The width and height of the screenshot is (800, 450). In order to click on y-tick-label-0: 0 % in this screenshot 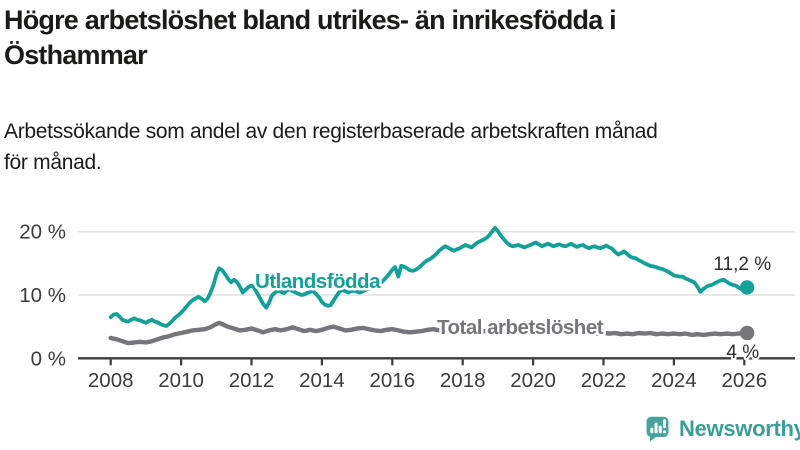, I will do `click(48, 358)`.